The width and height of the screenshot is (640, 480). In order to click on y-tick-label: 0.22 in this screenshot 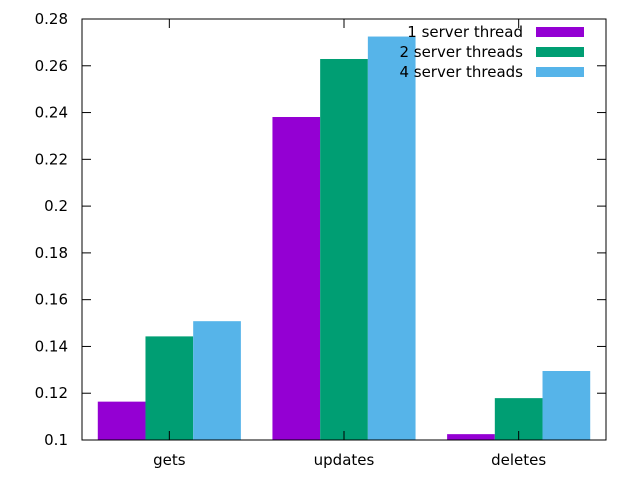, I will do `click(51, 159)`.